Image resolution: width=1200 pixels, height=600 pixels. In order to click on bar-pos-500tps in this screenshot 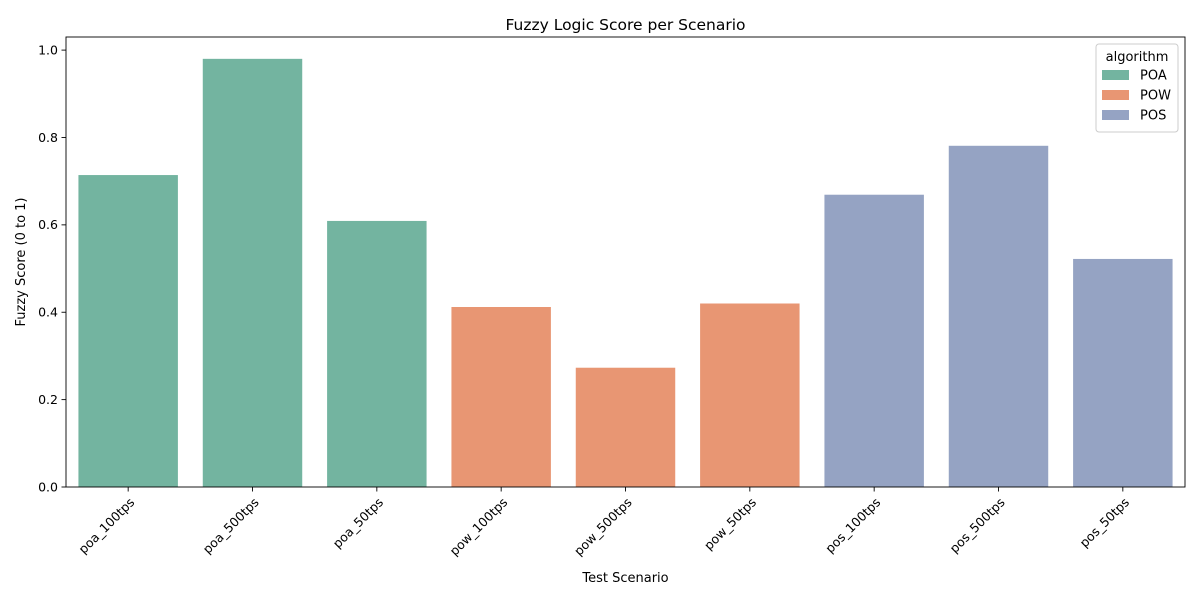, I will do `click(998, 316)`.